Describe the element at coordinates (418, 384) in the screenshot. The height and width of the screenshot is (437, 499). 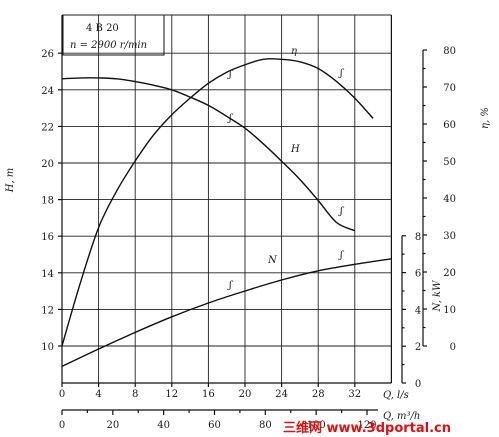
I see `y-right-n-tick-label: 0` at that location.